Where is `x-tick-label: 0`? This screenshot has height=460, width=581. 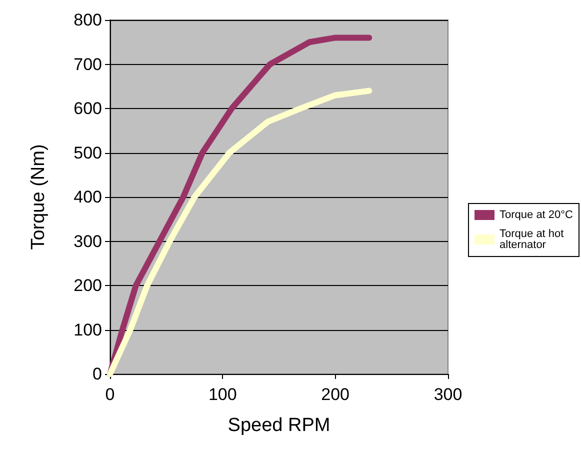 x-tick-label: 0 is located at coordinates (110, 394).